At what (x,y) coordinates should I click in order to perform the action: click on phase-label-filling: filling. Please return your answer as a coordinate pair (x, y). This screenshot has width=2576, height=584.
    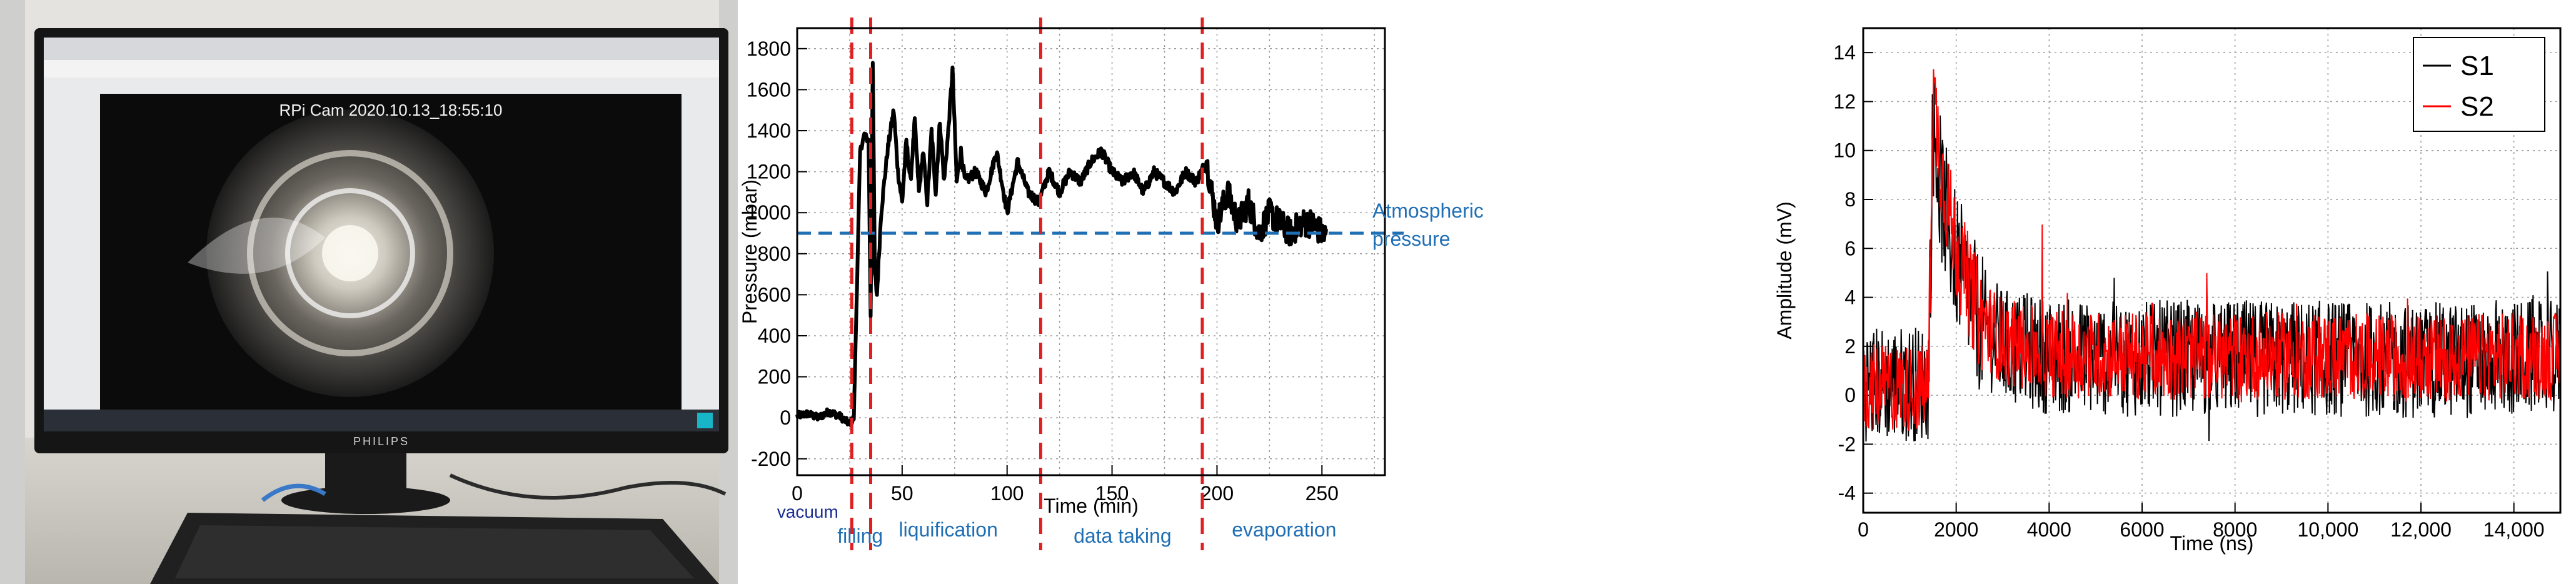
    Looking at the image, I should click on (860, 536).